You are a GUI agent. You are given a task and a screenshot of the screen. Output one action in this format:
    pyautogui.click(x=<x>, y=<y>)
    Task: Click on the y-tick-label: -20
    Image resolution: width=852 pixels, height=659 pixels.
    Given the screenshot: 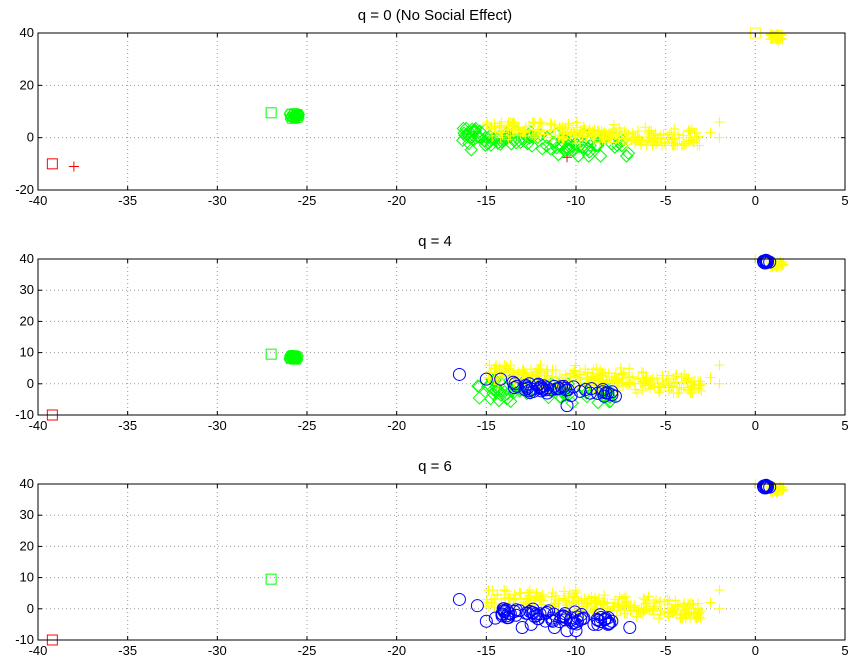 What is the action you would take?
    pyautogui.click(x=24, y=189)
    